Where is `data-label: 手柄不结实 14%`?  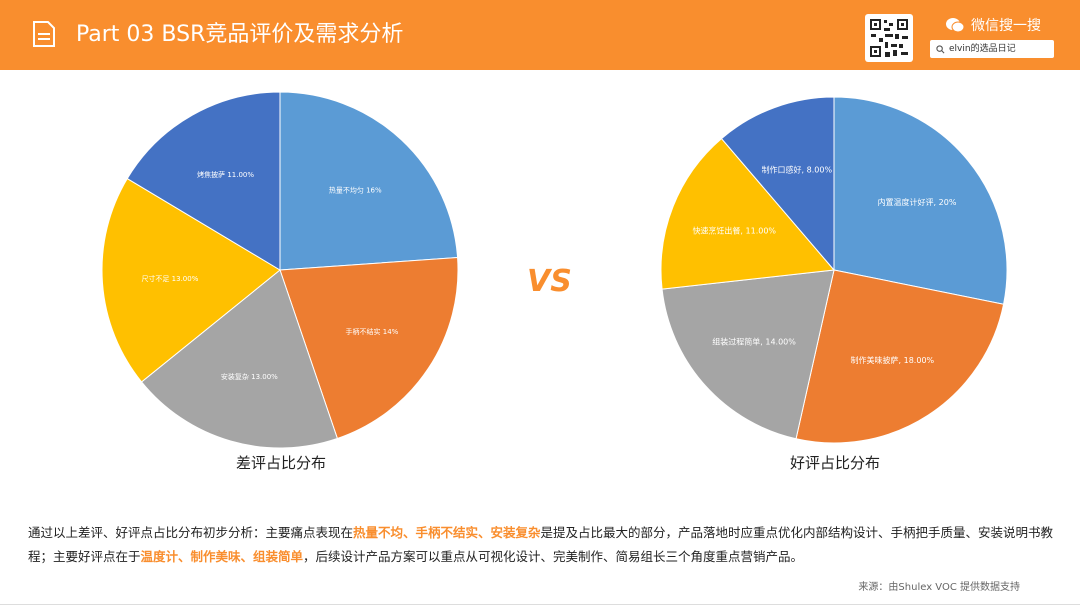
data-label: 手柄不结实 14% is located at coordinates (372, 331).